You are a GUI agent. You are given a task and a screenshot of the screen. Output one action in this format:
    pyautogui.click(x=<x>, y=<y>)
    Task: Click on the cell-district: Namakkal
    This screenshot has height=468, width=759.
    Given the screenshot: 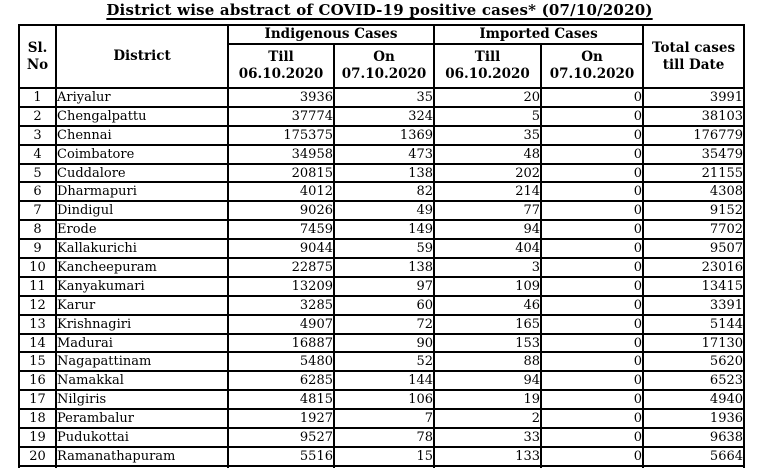 What is the action you would take?
    pyautogui.click(x=142, y=381)
    